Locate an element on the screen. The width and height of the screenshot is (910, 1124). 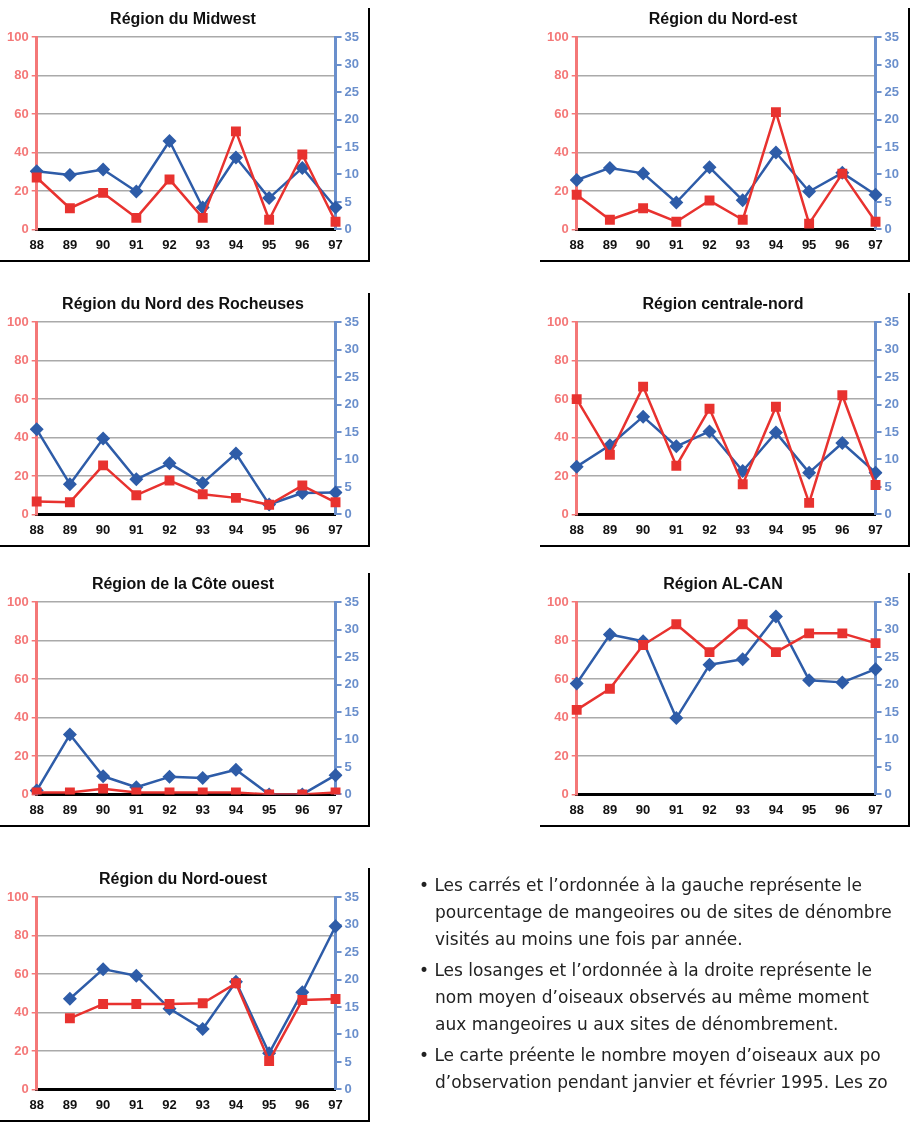
chart-title: Région du Nord-est is located at coordinates (723, 19).